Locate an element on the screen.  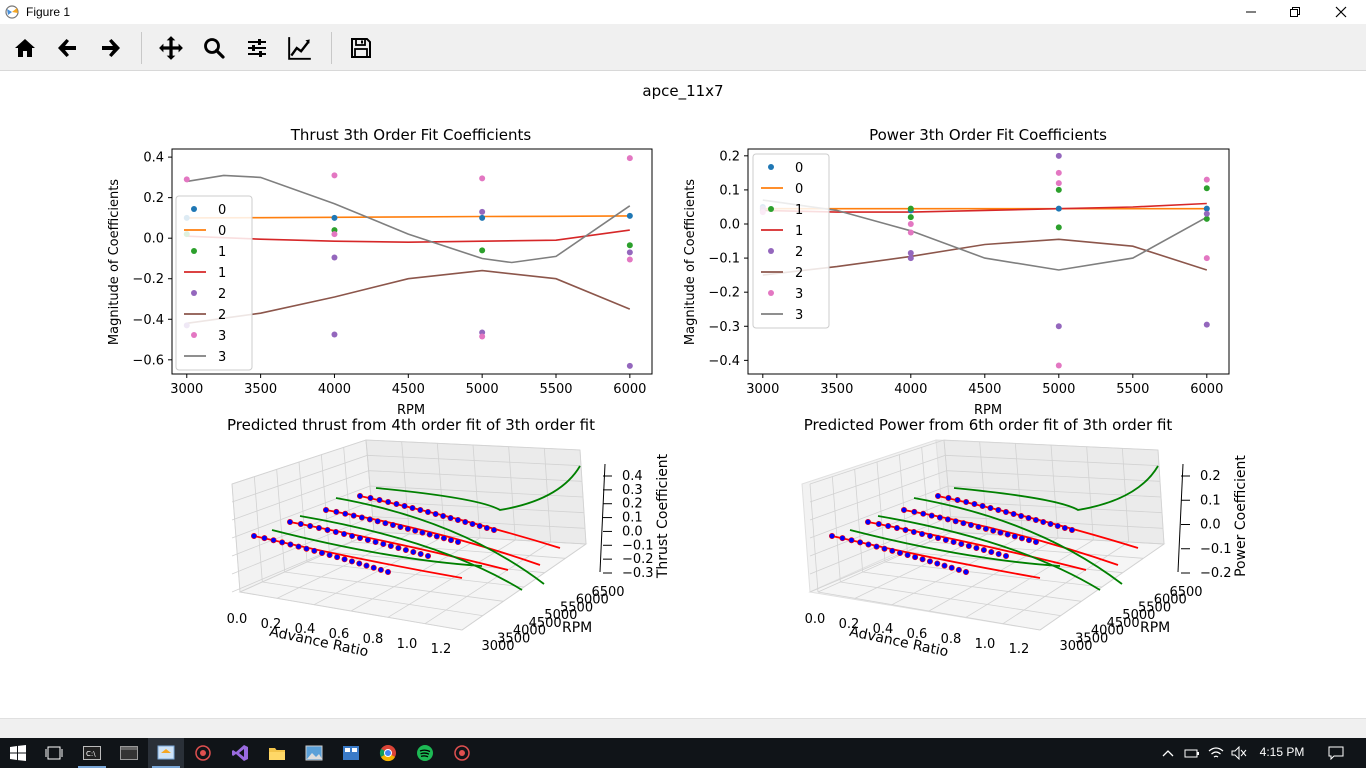
power-coefficients-xlabel: RPM is located at coordinates (988, 410).